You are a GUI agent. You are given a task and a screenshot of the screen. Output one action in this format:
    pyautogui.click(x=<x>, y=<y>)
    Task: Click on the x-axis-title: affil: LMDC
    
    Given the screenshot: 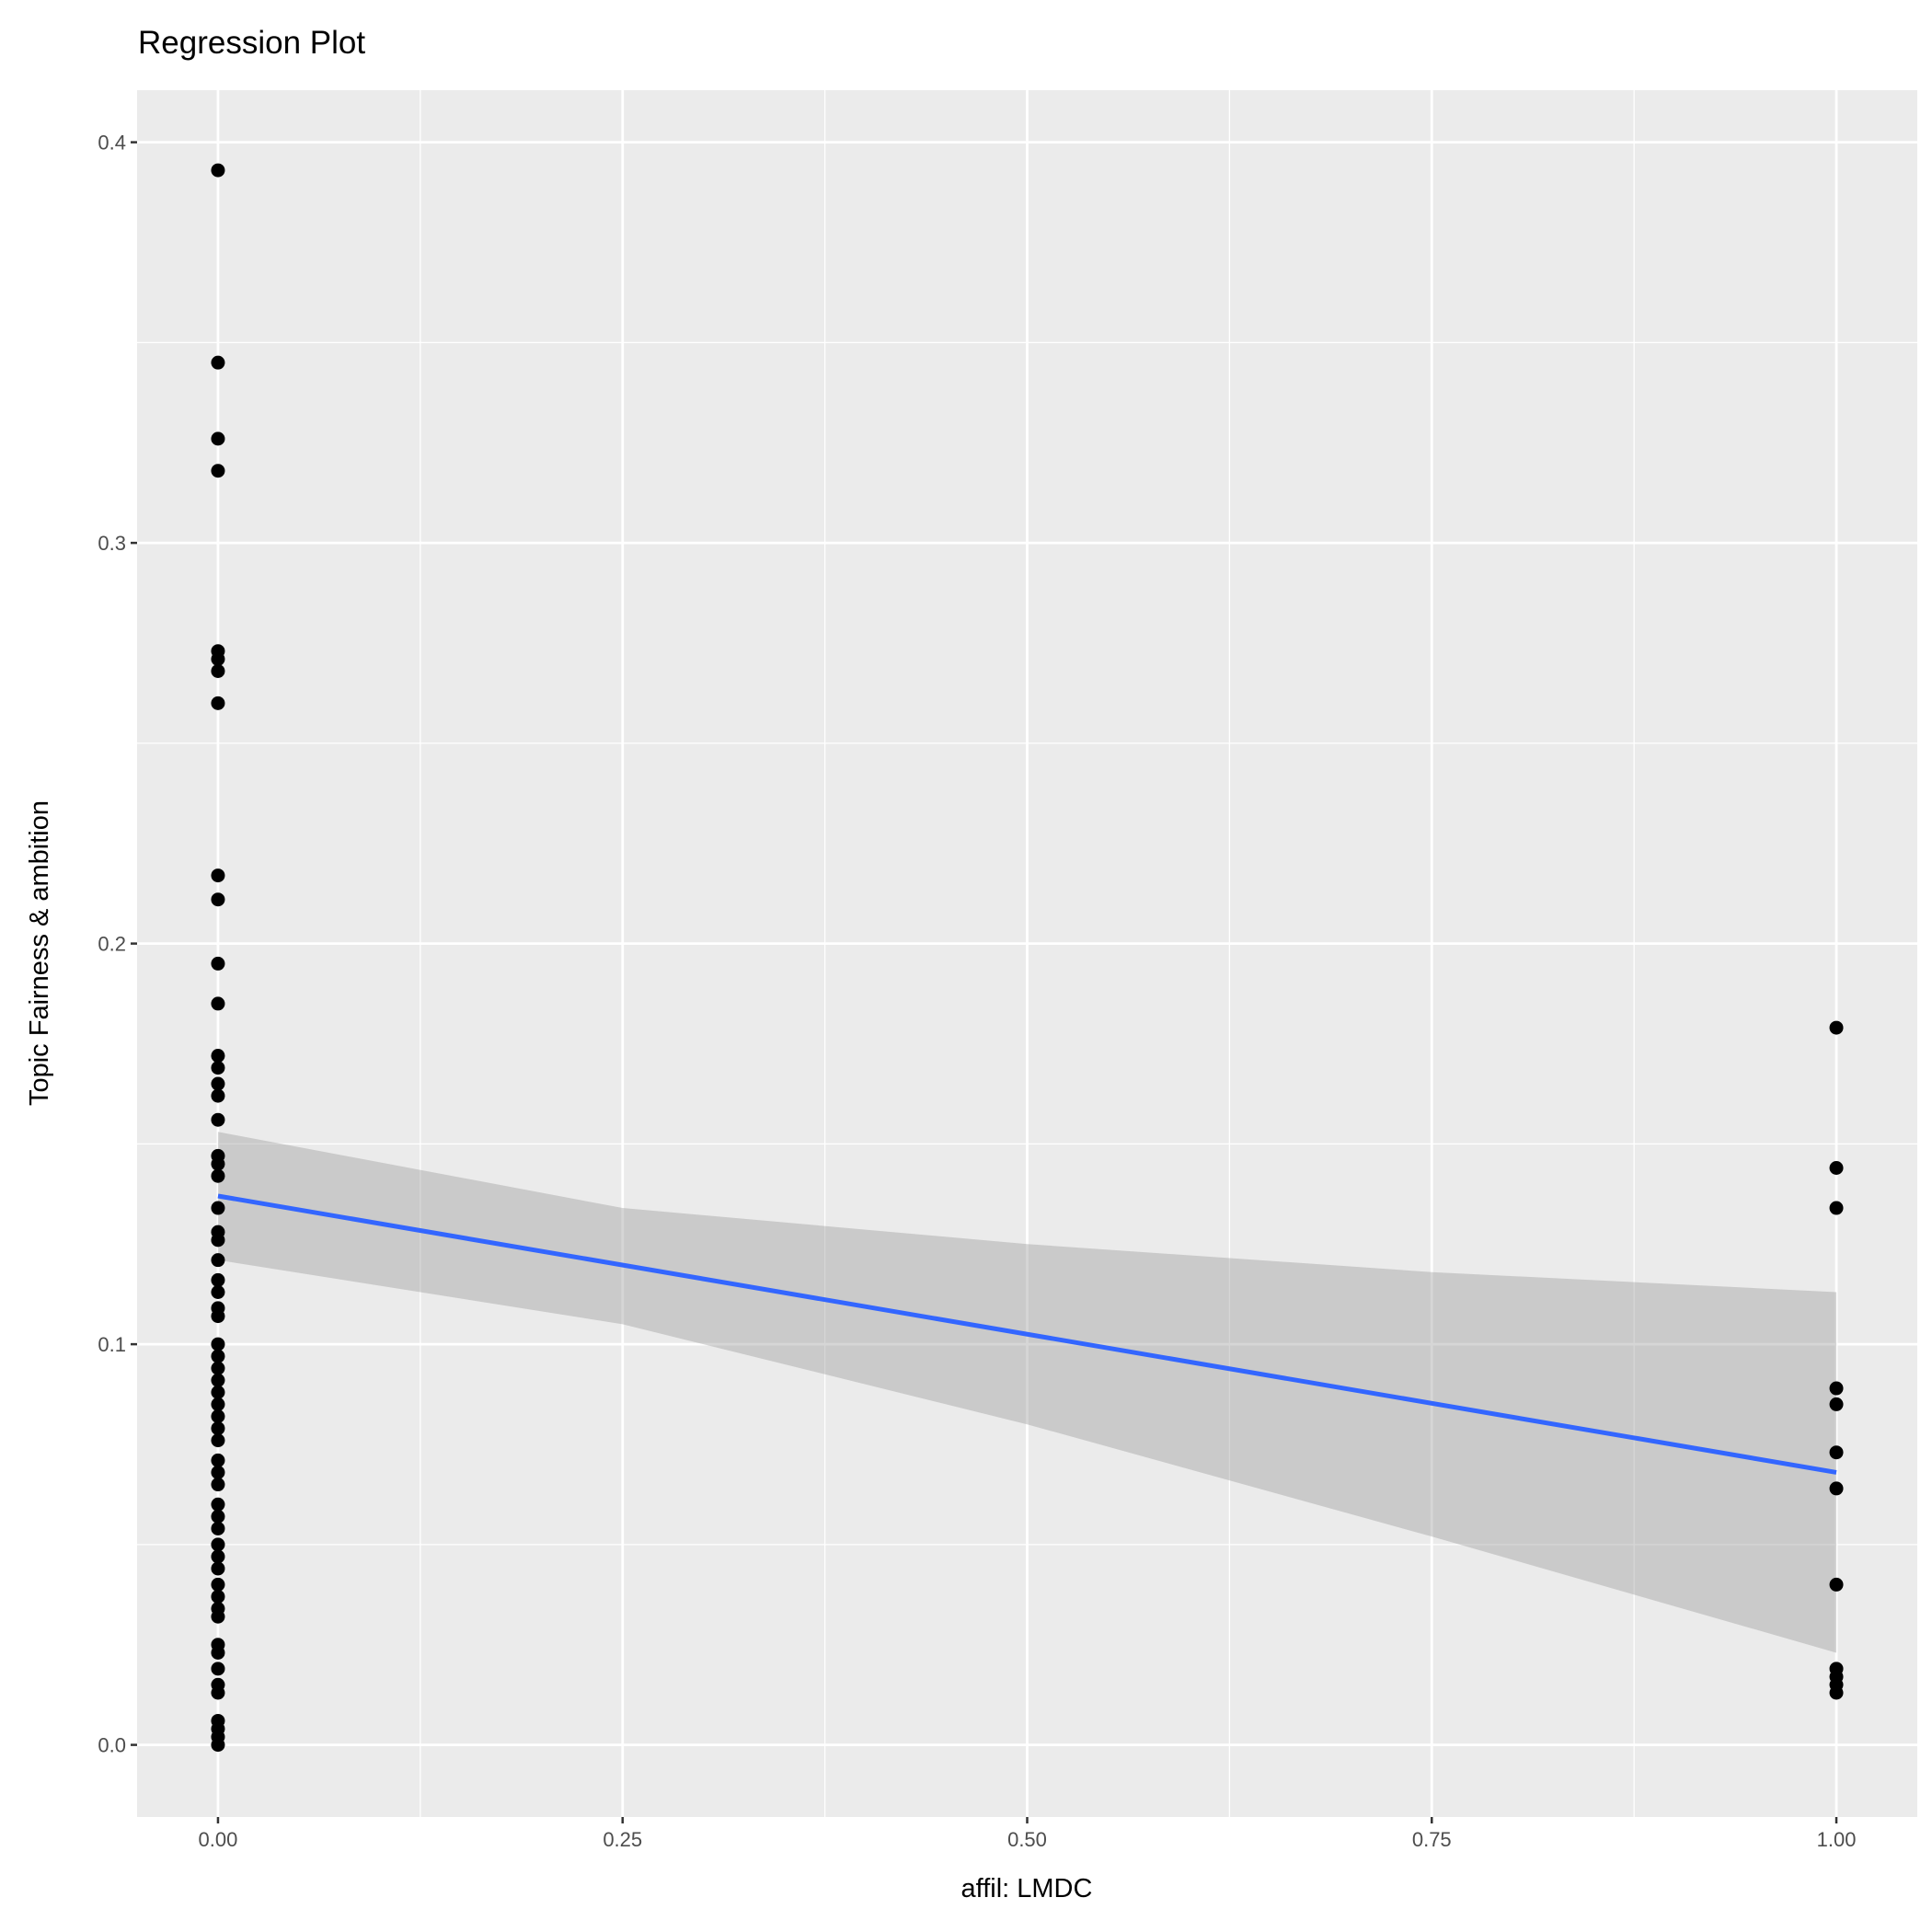 What is the action you would take?
    pyautogui.click(x=1027, y=1888)
    